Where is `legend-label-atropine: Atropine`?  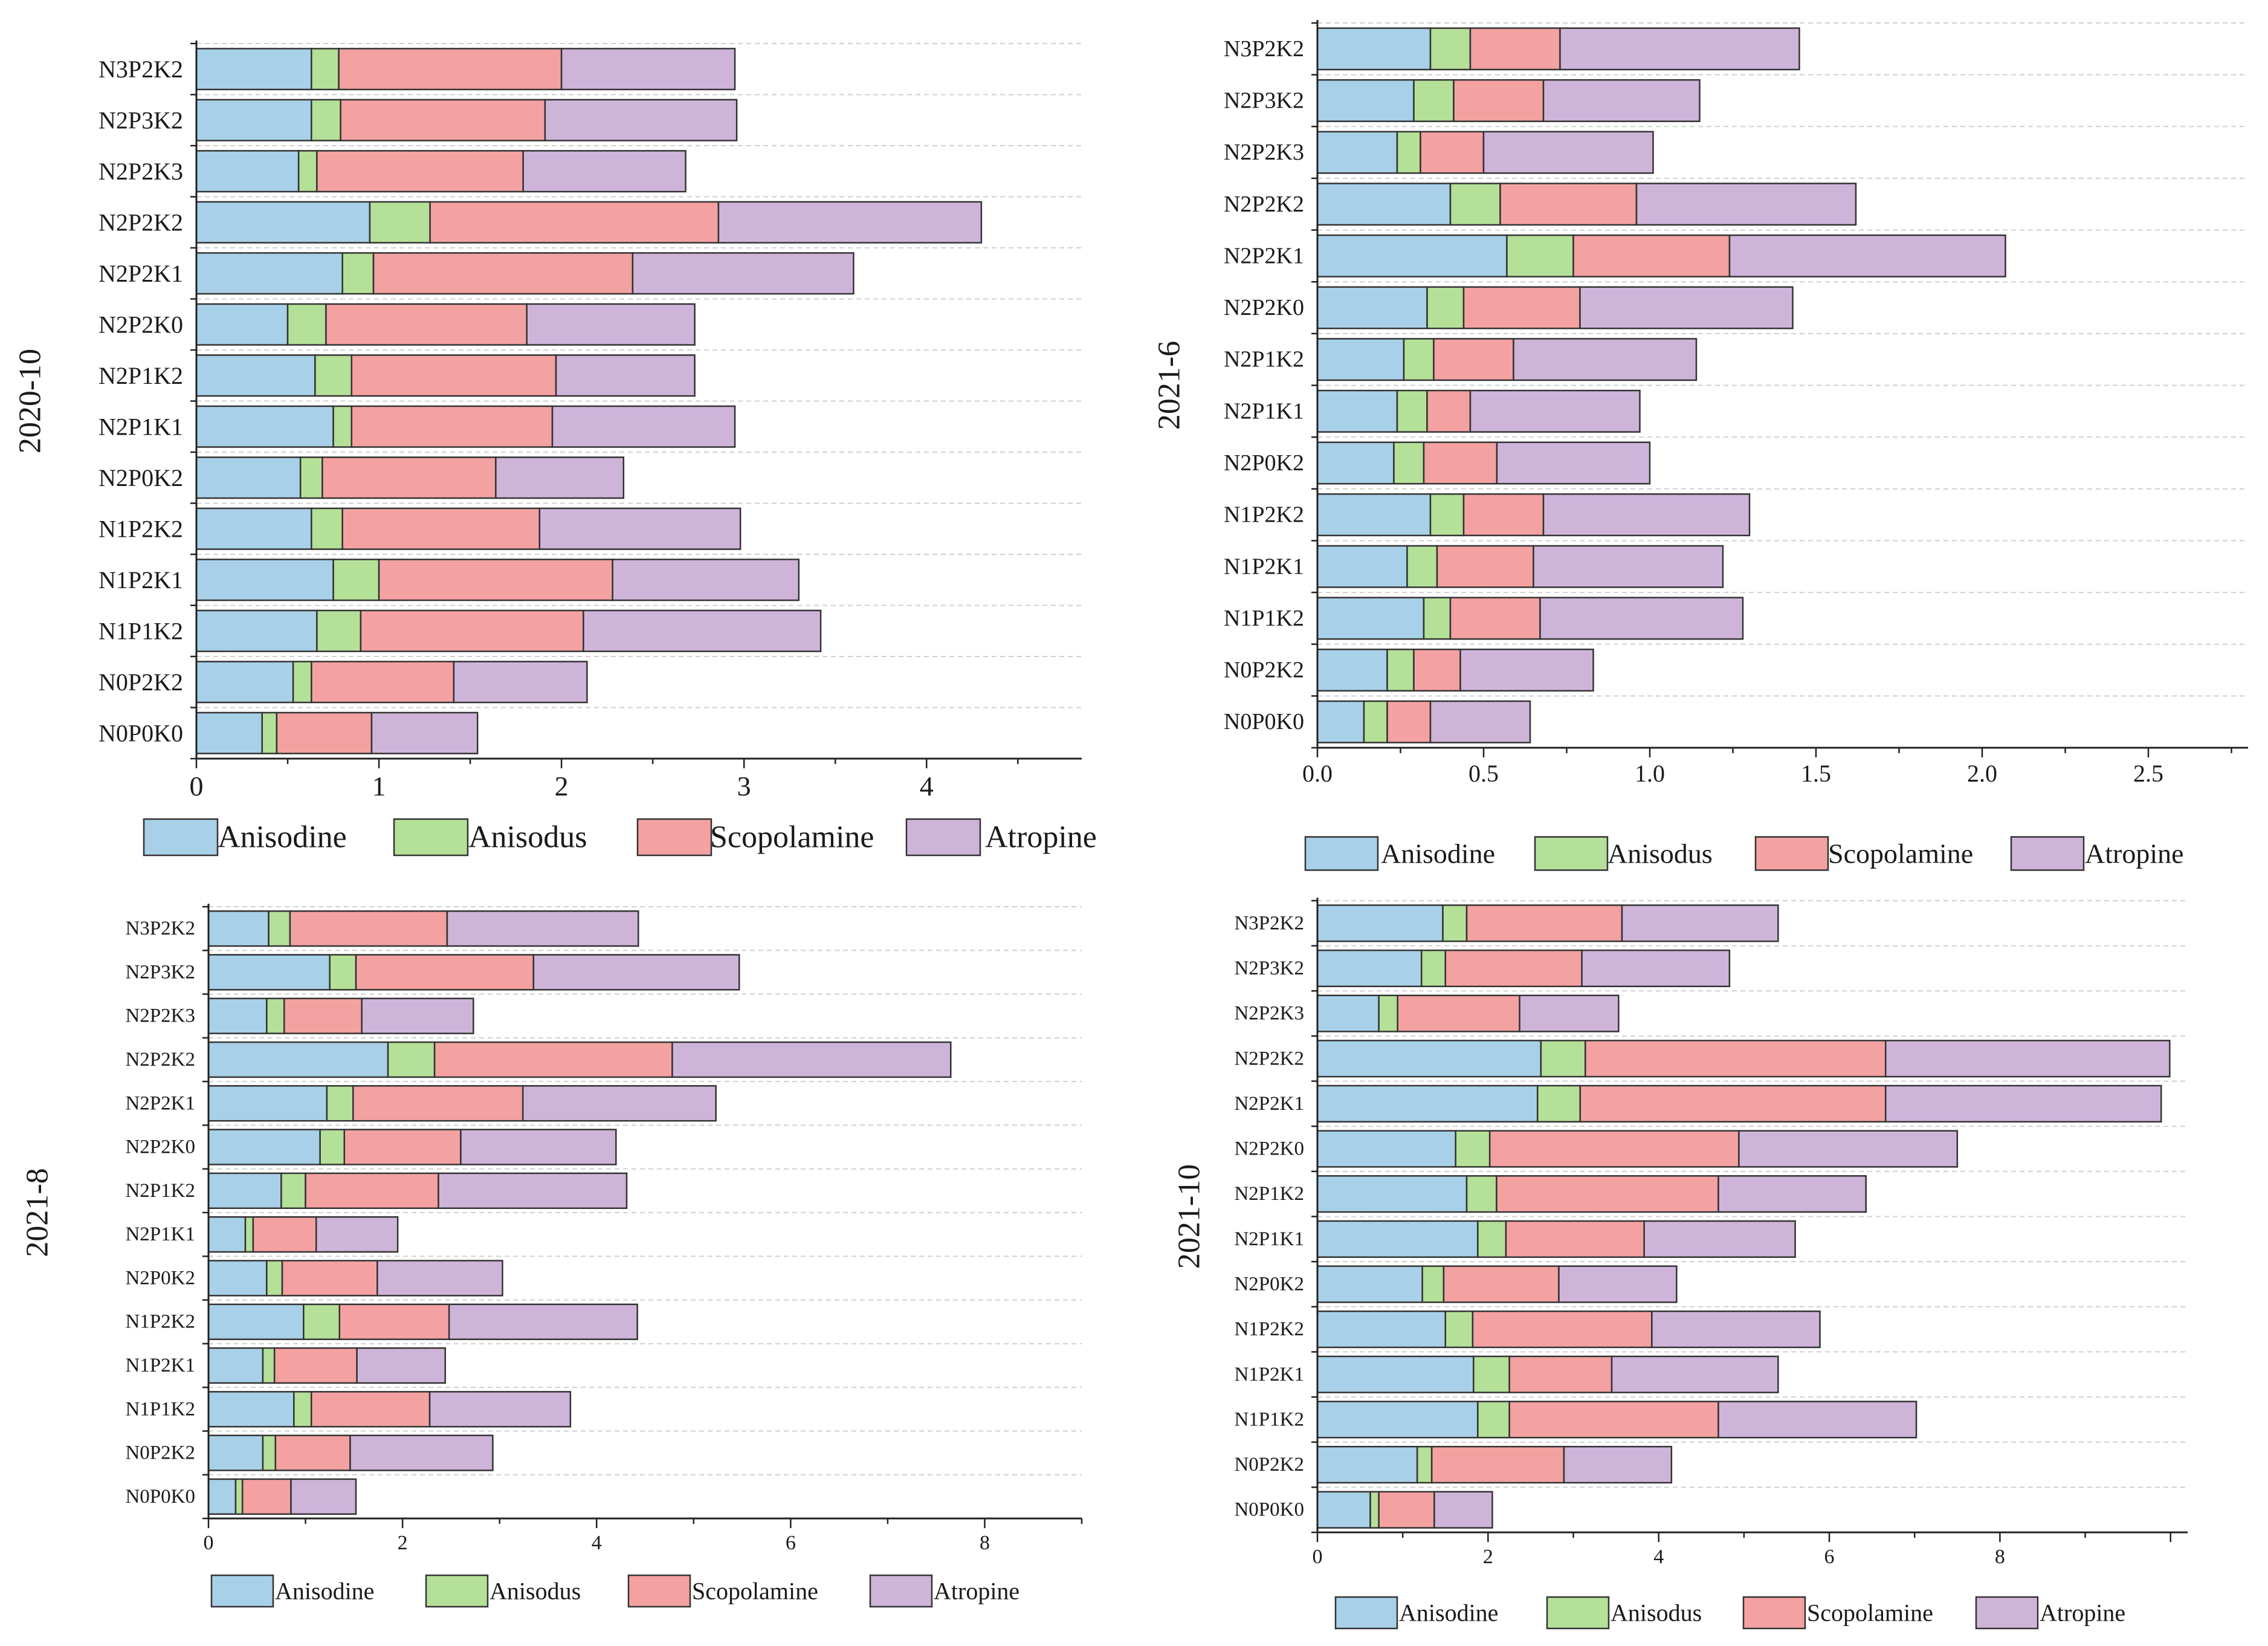
legend-label-atropine: Atropine is located at coordinates (2134, 854).